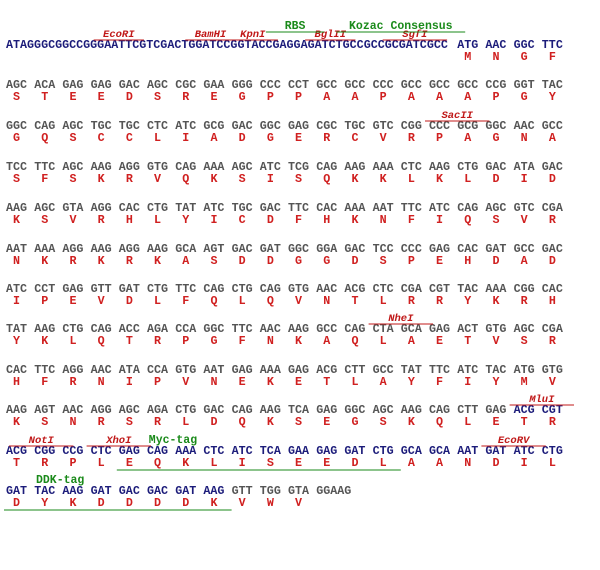  What do you see at coordinates (439, 167) in the screenshot?
I see `codon: AAG` at bounding box center [439, 167].